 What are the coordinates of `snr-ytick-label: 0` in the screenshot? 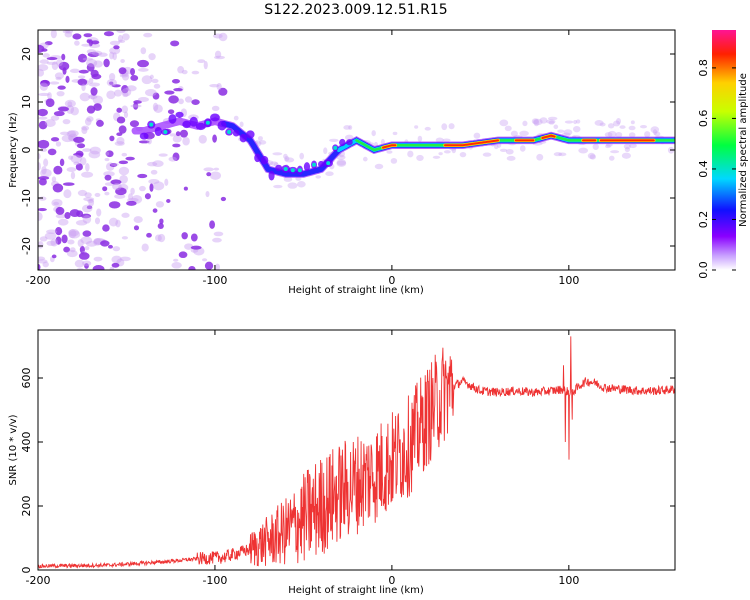 It's located at (26, 570).